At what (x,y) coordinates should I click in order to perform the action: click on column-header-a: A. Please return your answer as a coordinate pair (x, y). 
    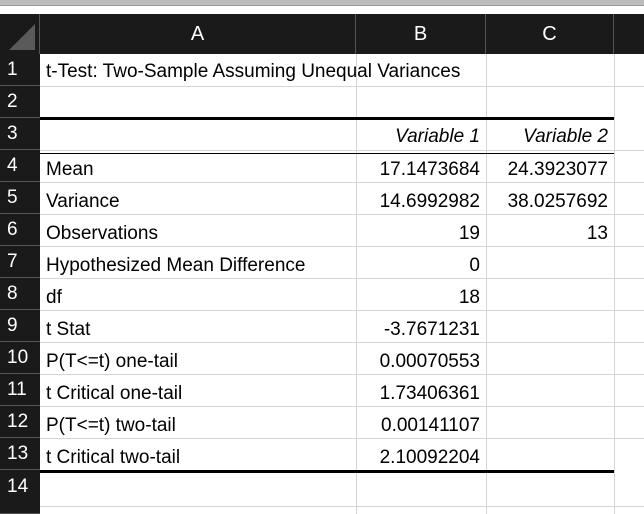
    Looking at the image, I should click on (198, 34).